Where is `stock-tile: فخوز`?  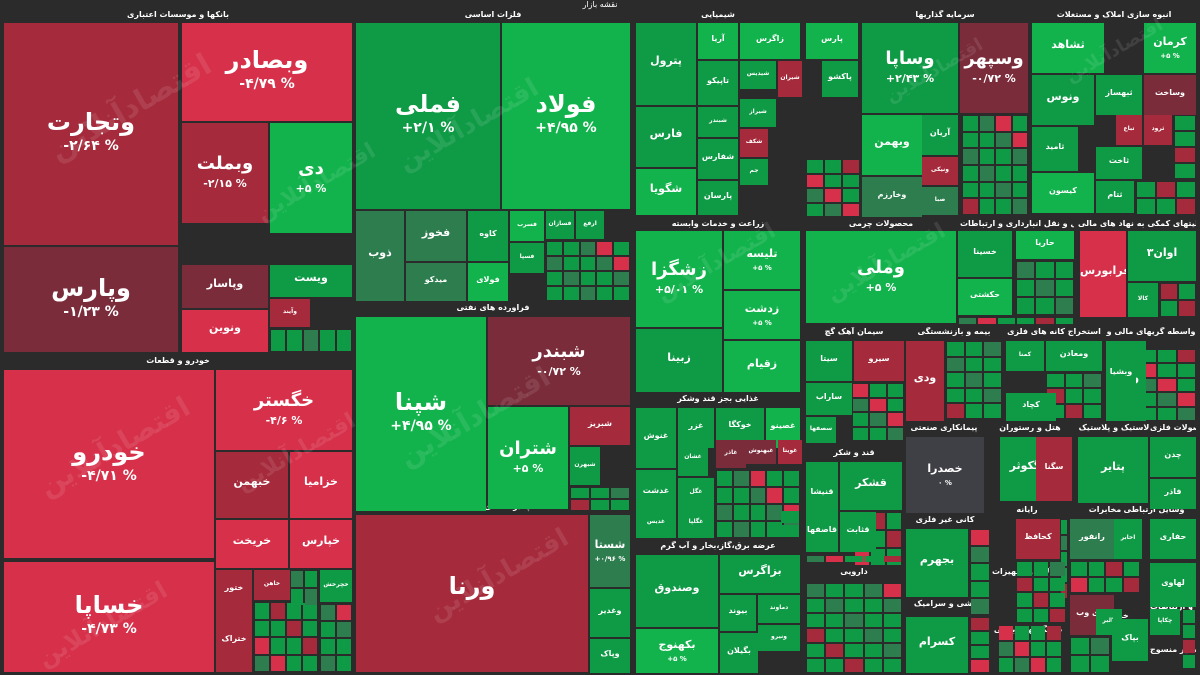 stock-tile: فخوز is located at coordinates (436, 236).